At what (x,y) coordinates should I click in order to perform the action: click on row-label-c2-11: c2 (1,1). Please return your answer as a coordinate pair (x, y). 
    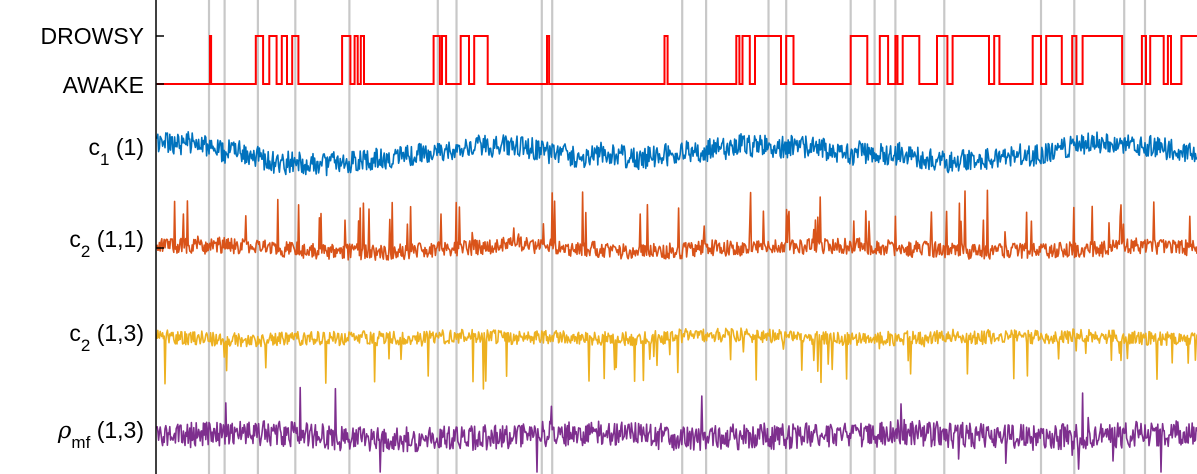
    Looking at the image, I should click on (106, 243).